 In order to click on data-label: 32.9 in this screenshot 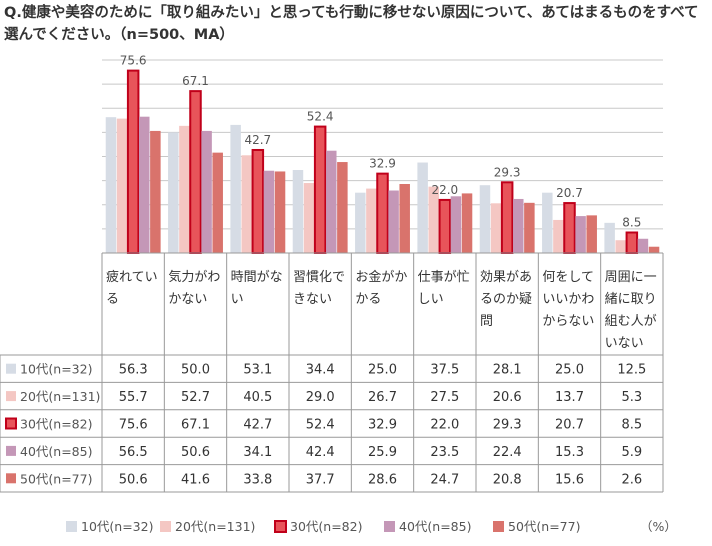, I will do `click(382, 164)`.